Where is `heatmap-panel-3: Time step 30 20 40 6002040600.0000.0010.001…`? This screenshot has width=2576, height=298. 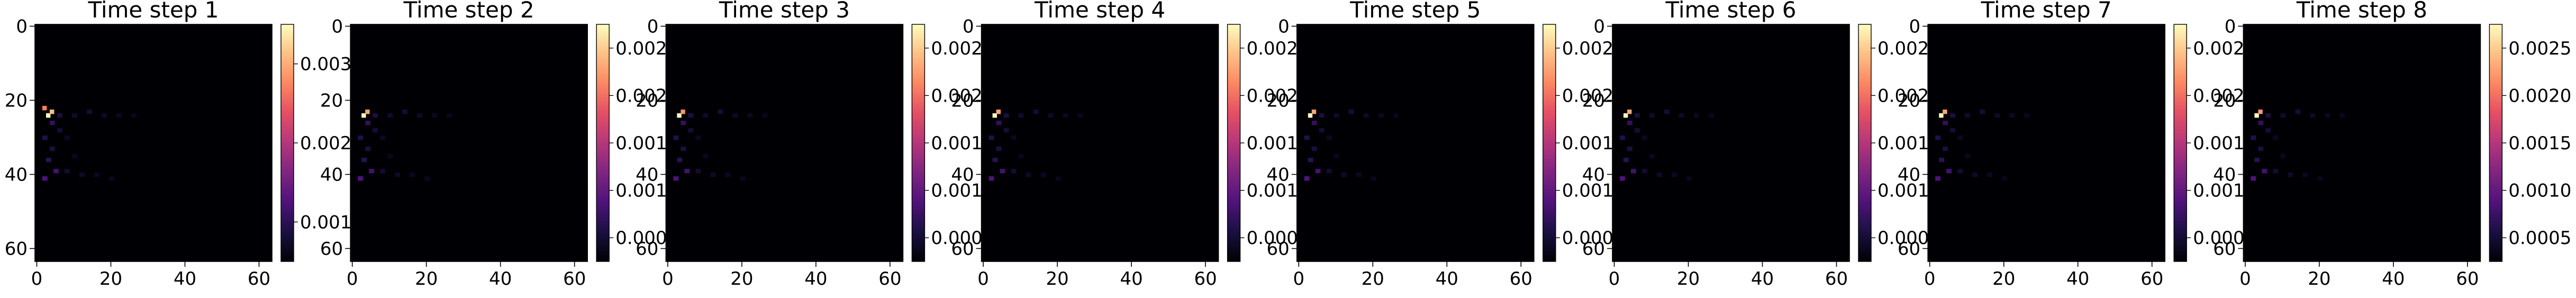
heatmap-panel-3: Time step 30 20 40 6002040600.0000.0010.001… is located at coordinates (809, 145).